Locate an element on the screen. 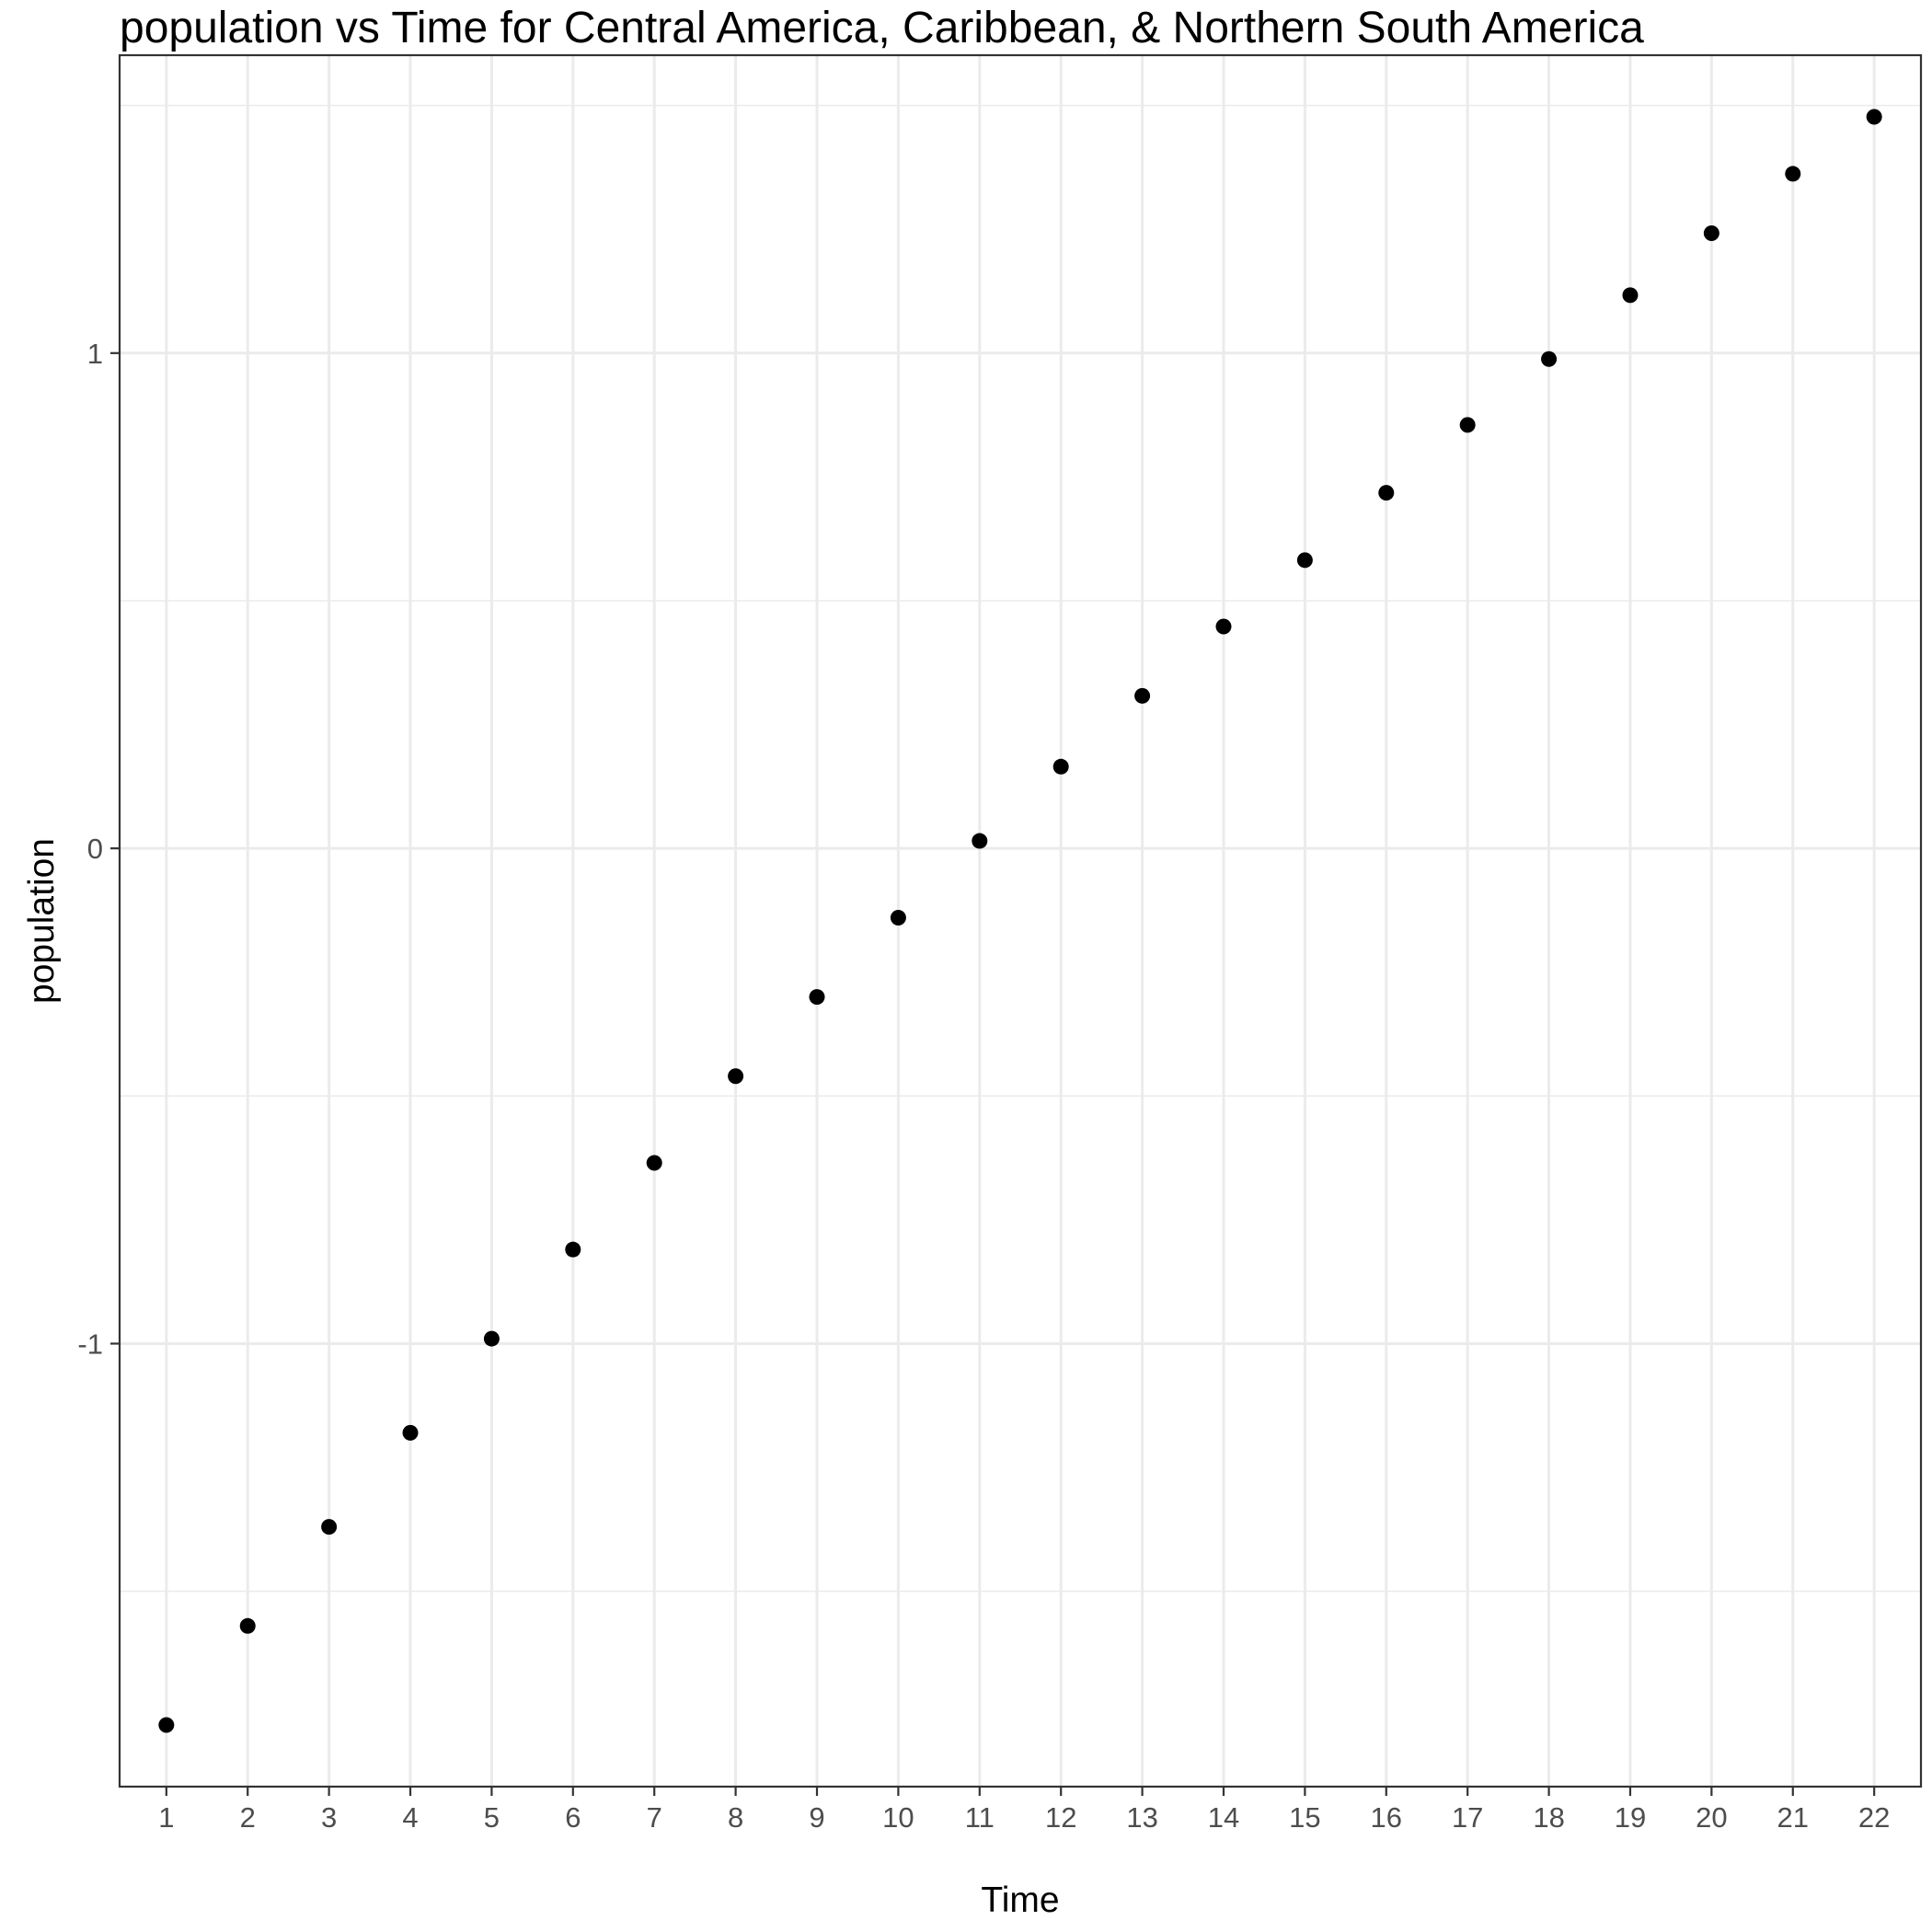  x-tick-label: 20 is located at coordinates (1711, 1817).